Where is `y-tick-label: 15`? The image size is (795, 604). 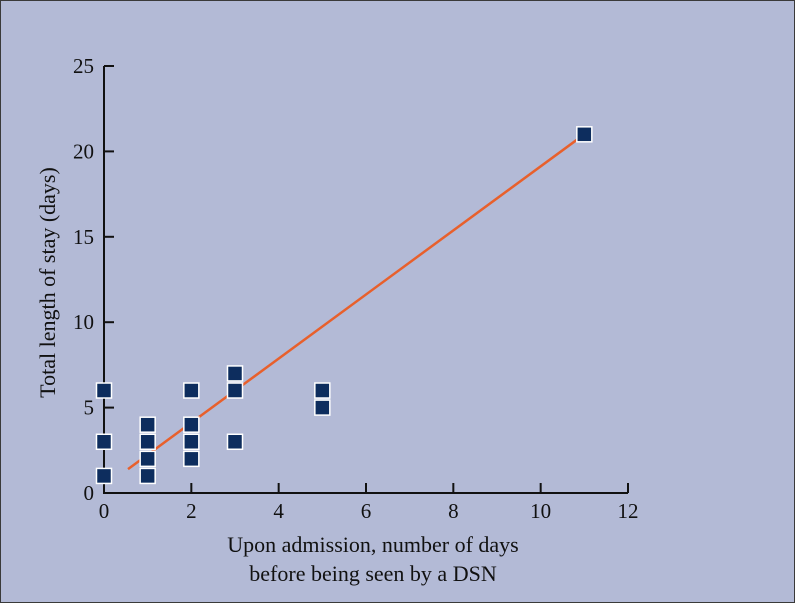 y-tick-label: 15 is located at coordinates (83, 237).